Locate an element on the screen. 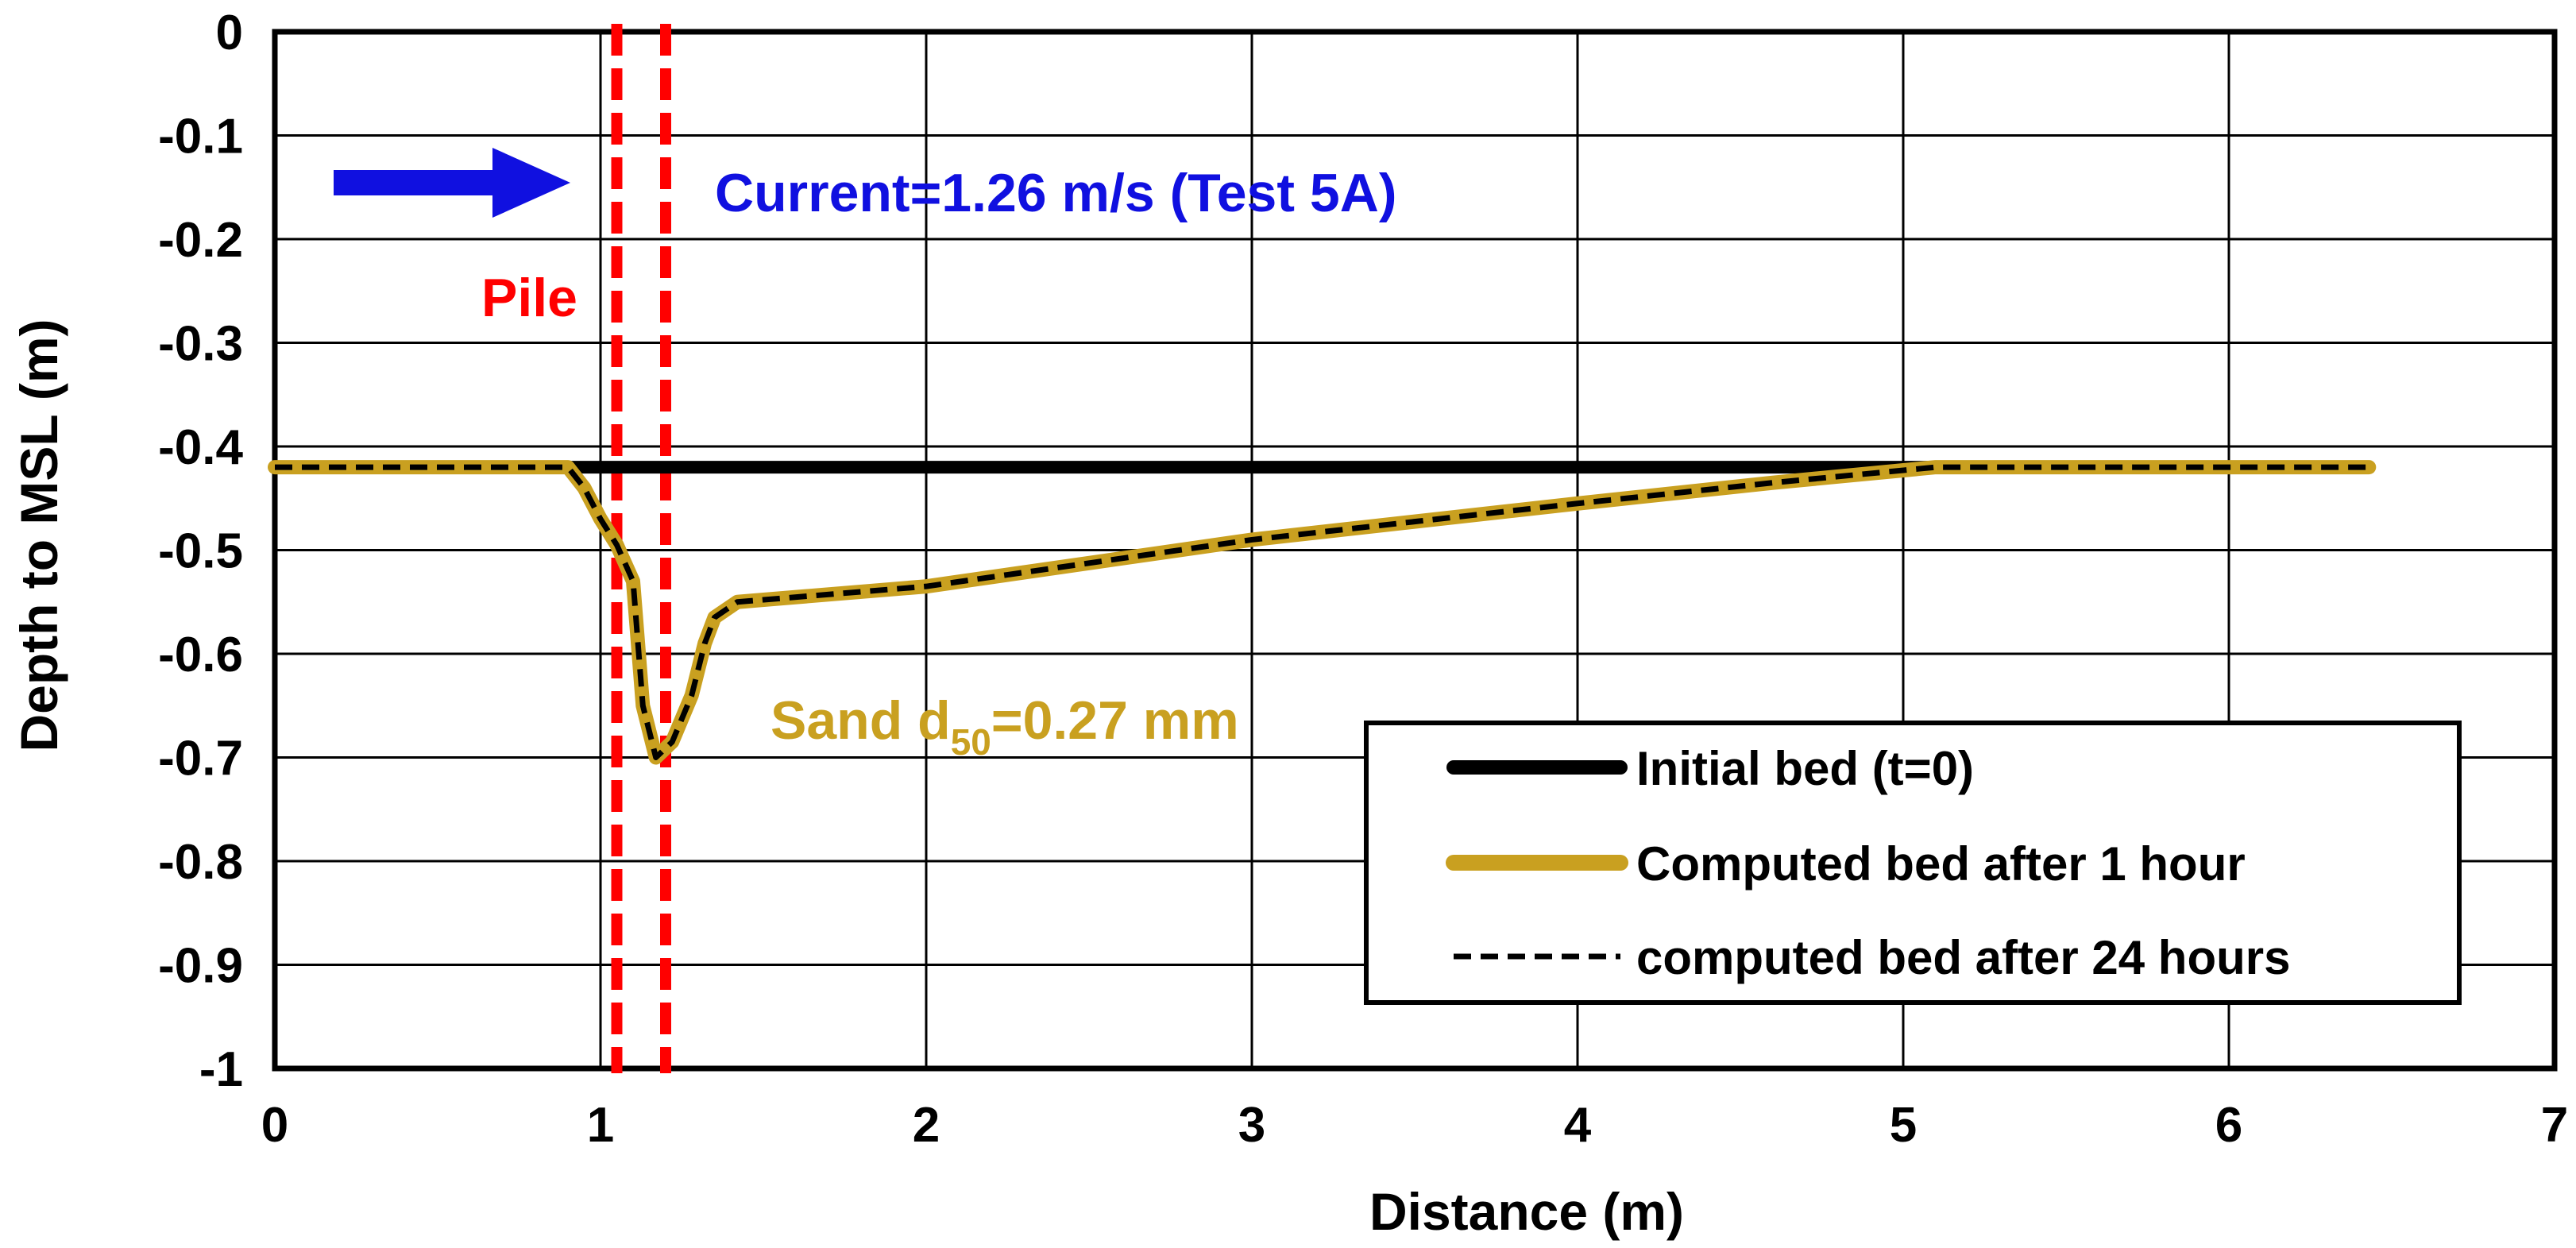  y-tick-label: -1 is located at coordinates (221, 1070).